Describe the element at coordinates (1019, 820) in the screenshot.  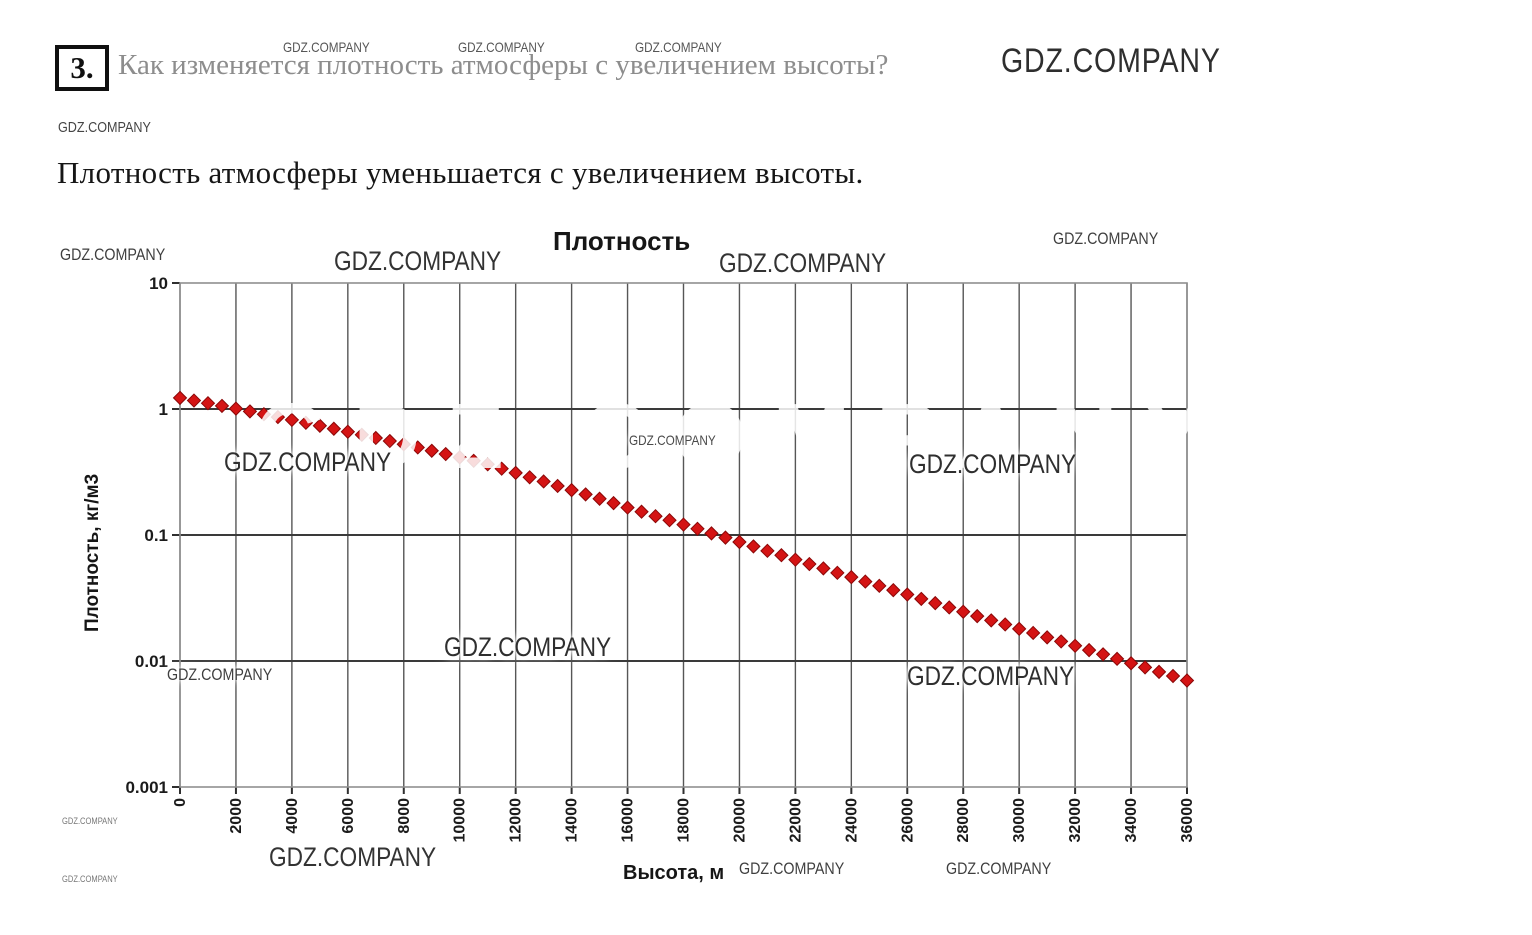
I see `svg-text: 30000` at that location.